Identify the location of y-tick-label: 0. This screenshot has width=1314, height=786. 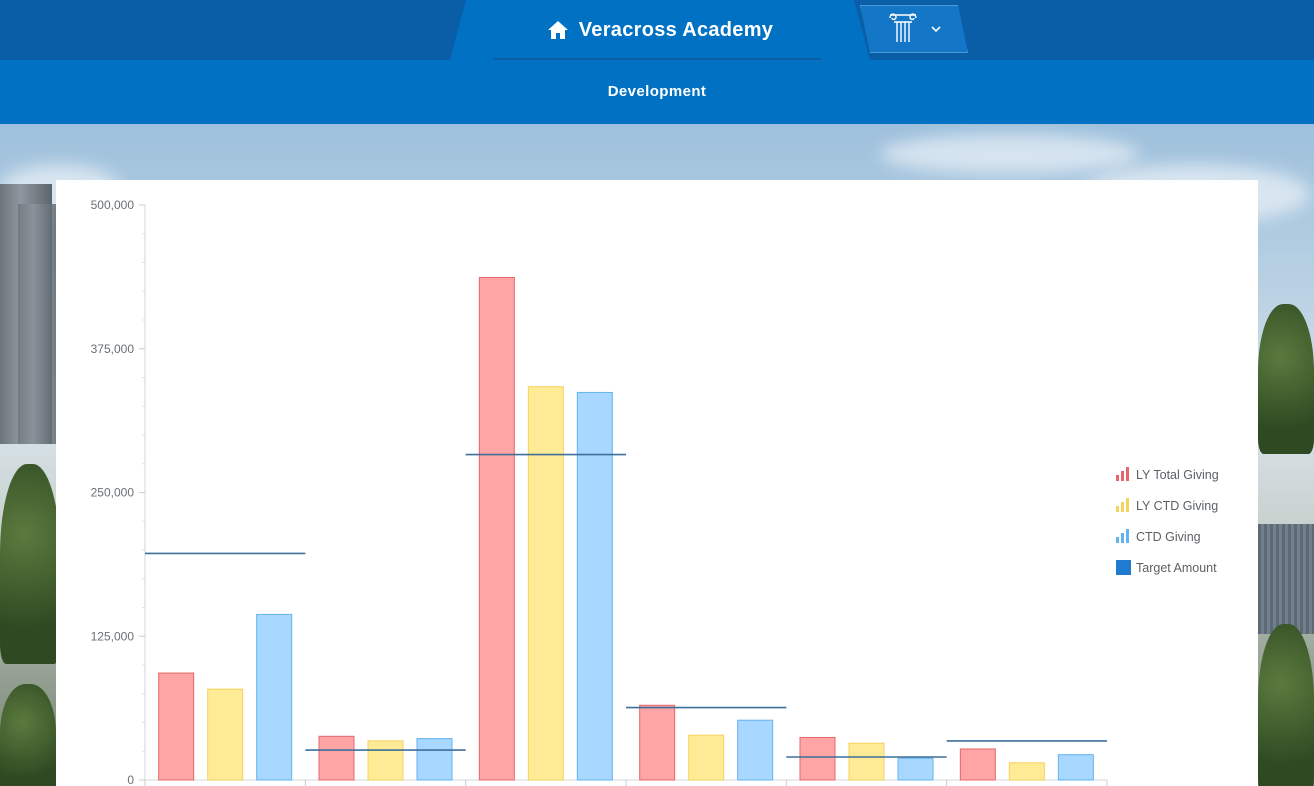
(130, 779).